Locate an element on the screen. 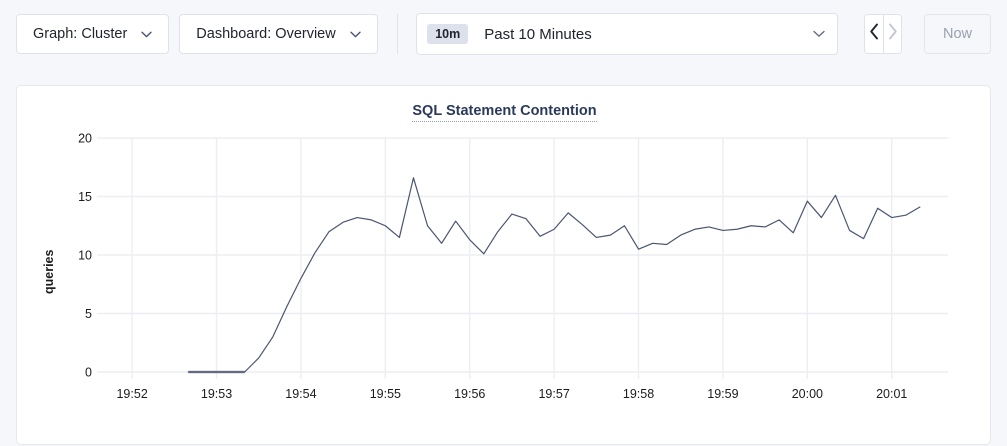  dashboard-selector: Dashboard: Overview is located at coordinates (278, 34).